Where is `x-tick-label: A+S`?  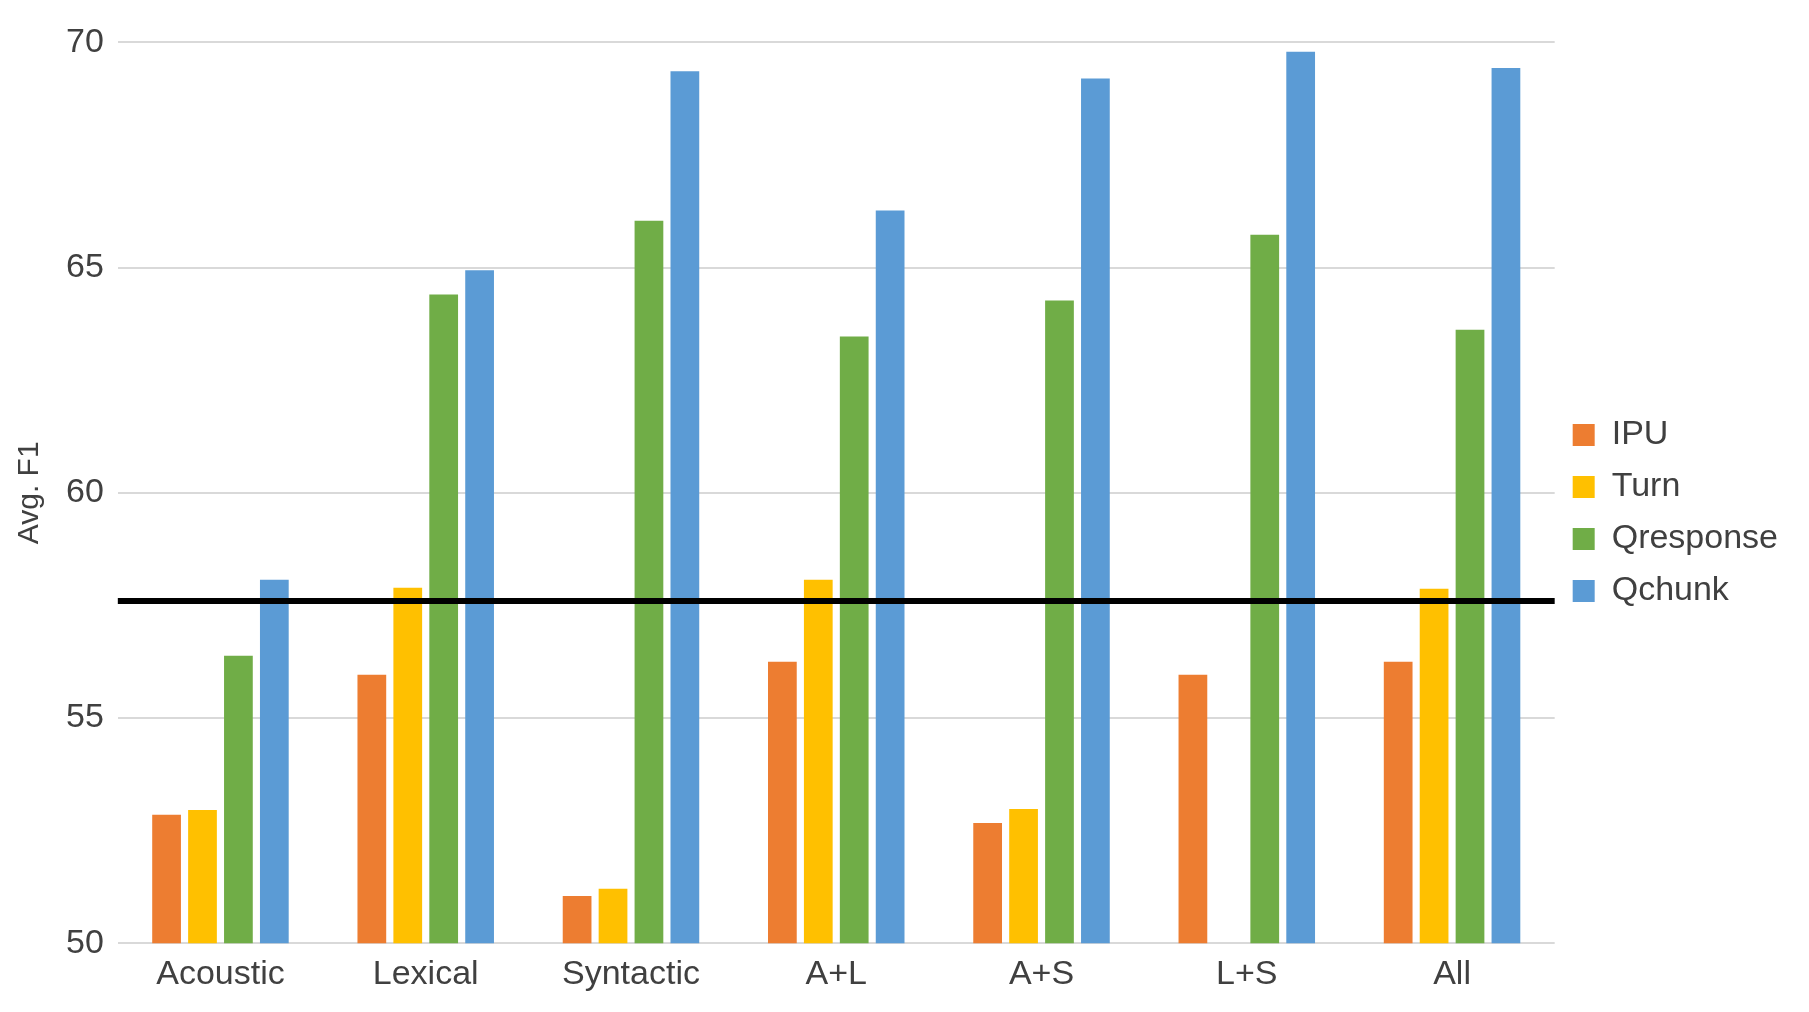 x-tick-label: A+S is located at coordinates (1041, 971).